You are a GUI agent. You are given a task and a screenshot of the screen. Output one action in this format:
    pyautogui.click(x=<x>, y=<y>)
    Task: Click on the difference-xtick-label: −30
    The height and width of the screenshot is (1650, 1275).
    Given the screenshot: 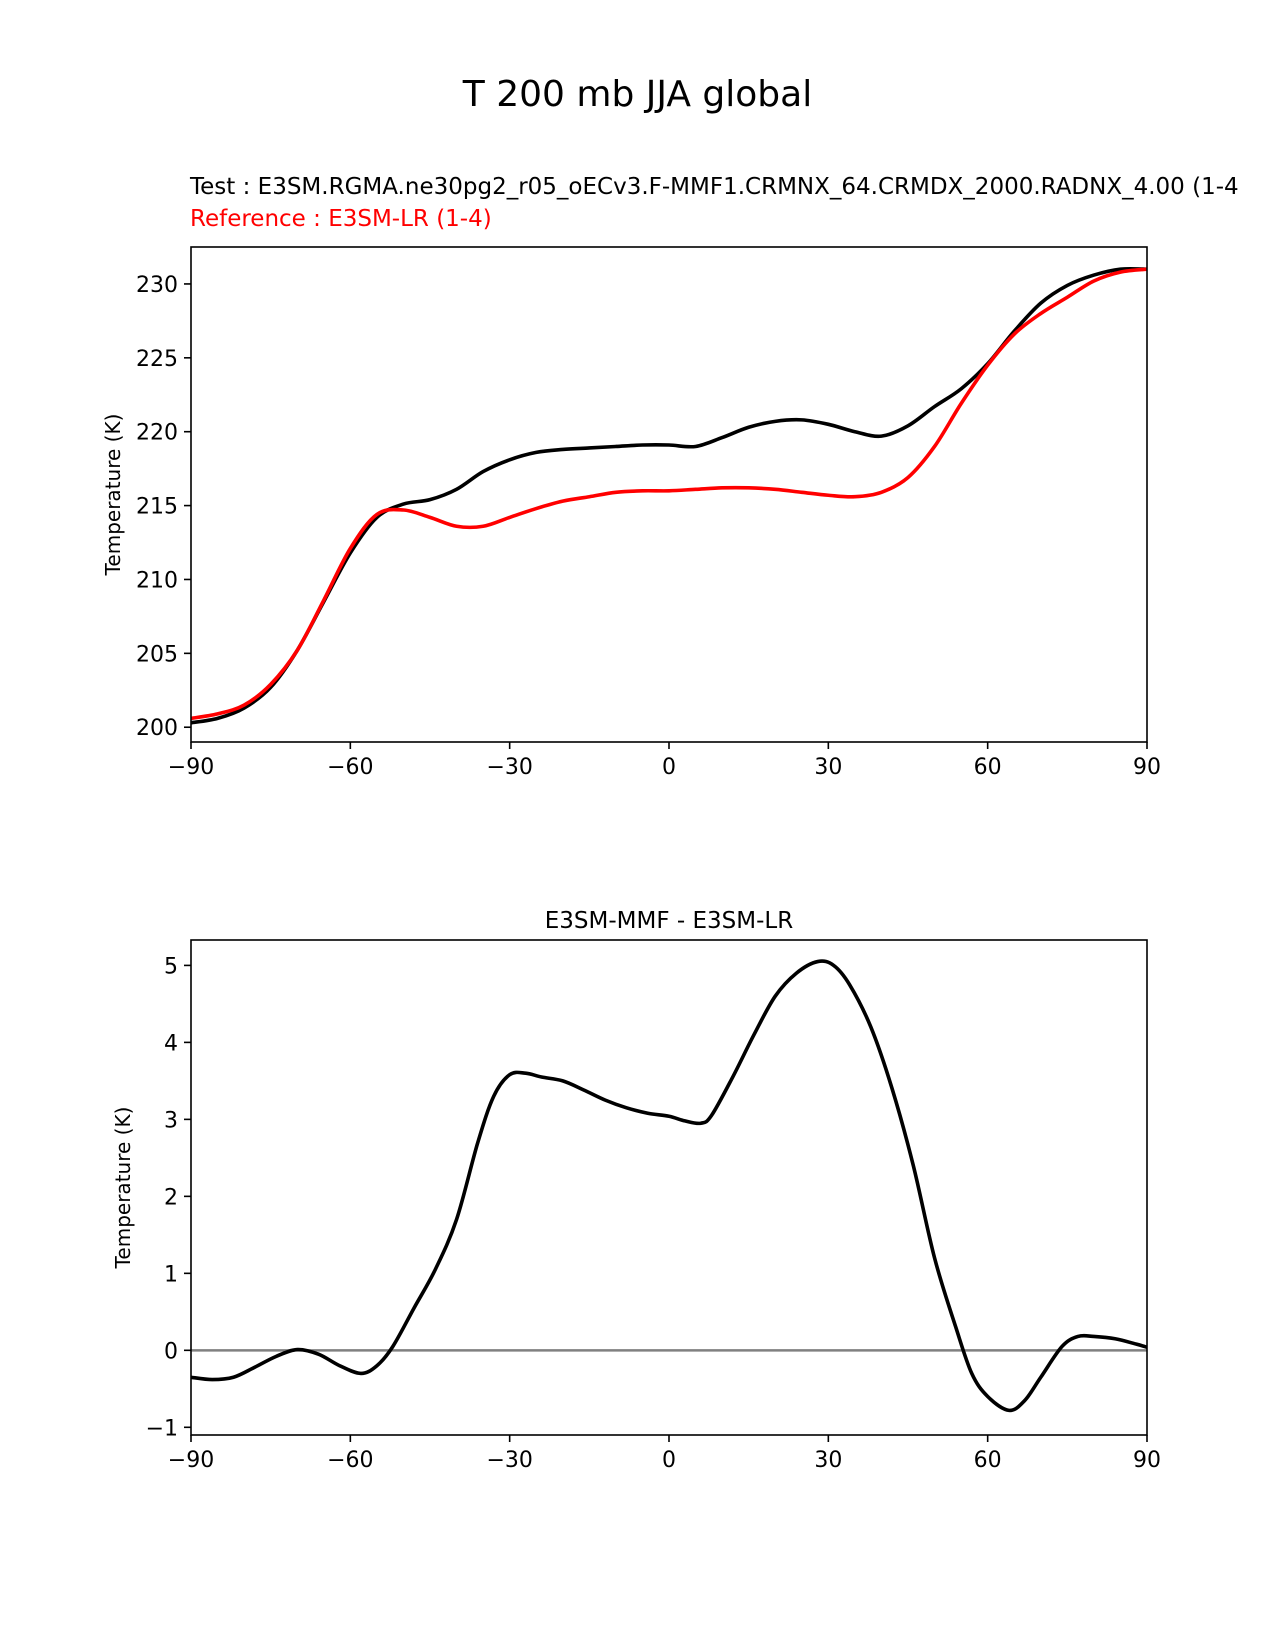 What is the action you would take?
    pyautogui.click(x=509, y=1460)
    